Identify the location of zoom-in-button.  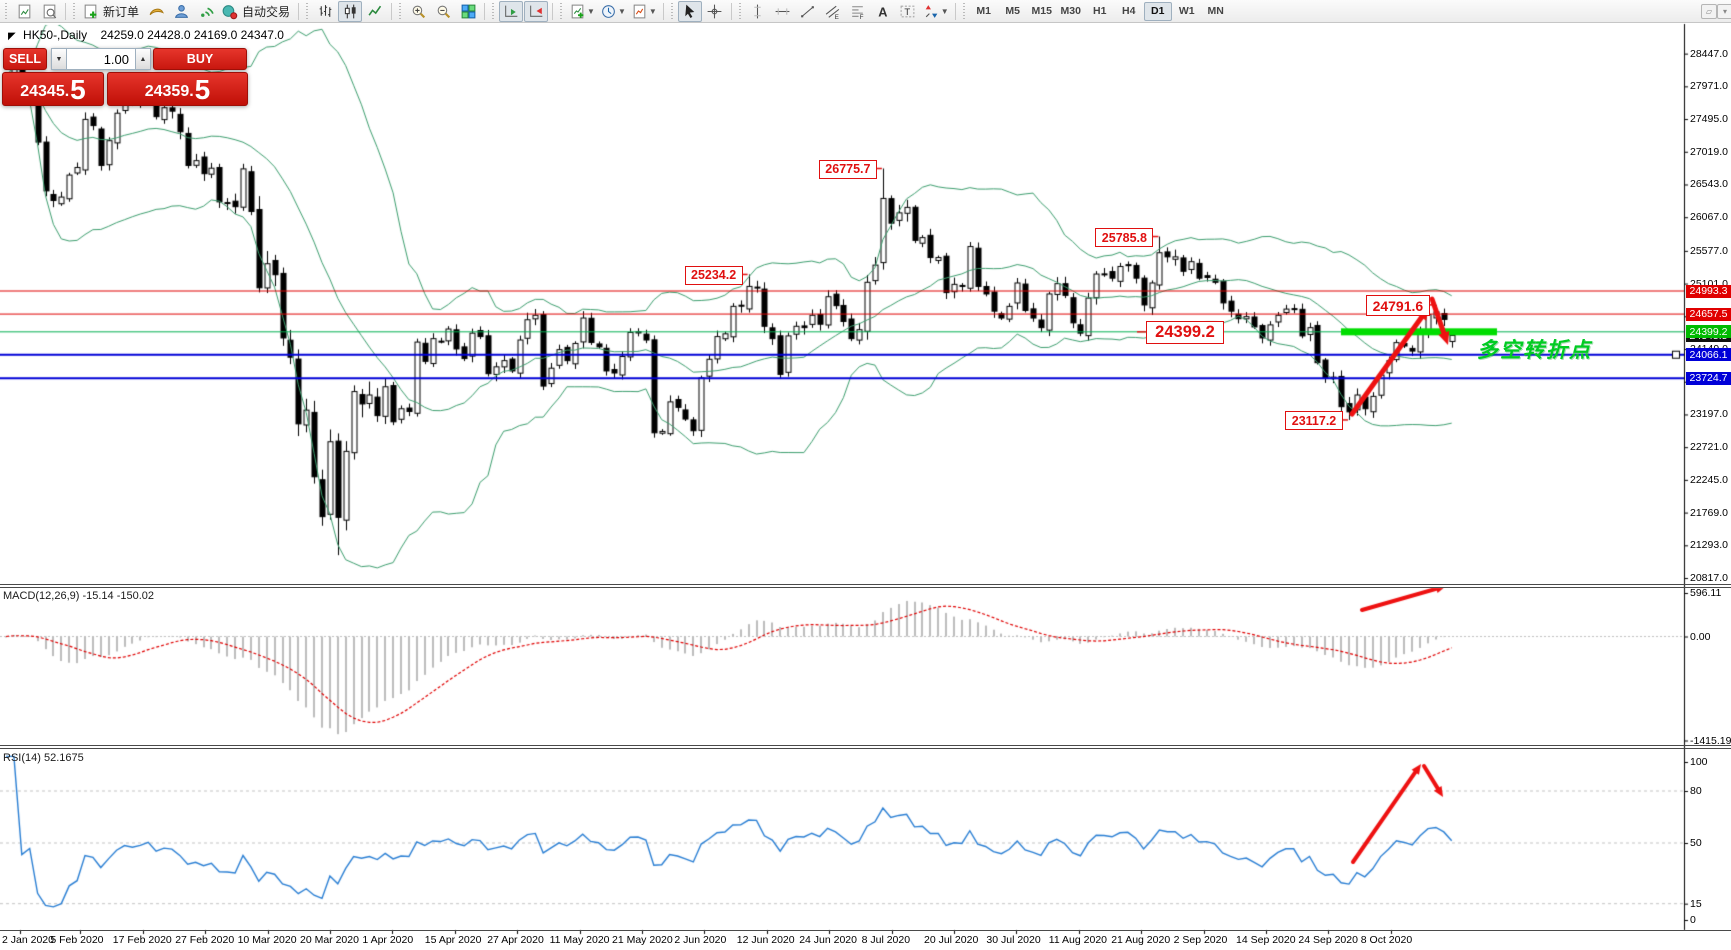
(418, 11).